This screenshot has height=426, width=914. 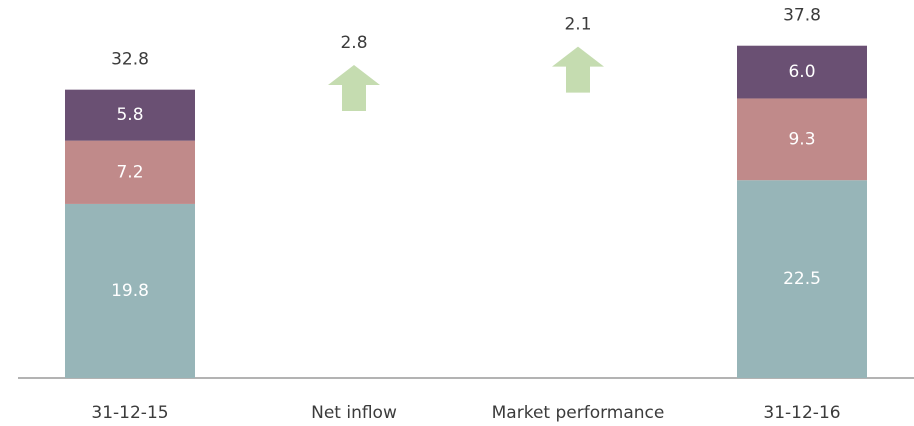 What do you see at coordinates (578, 413) in the screenshot?
I see `x-tick-label: Market performance` at bounding box center [578, 413].